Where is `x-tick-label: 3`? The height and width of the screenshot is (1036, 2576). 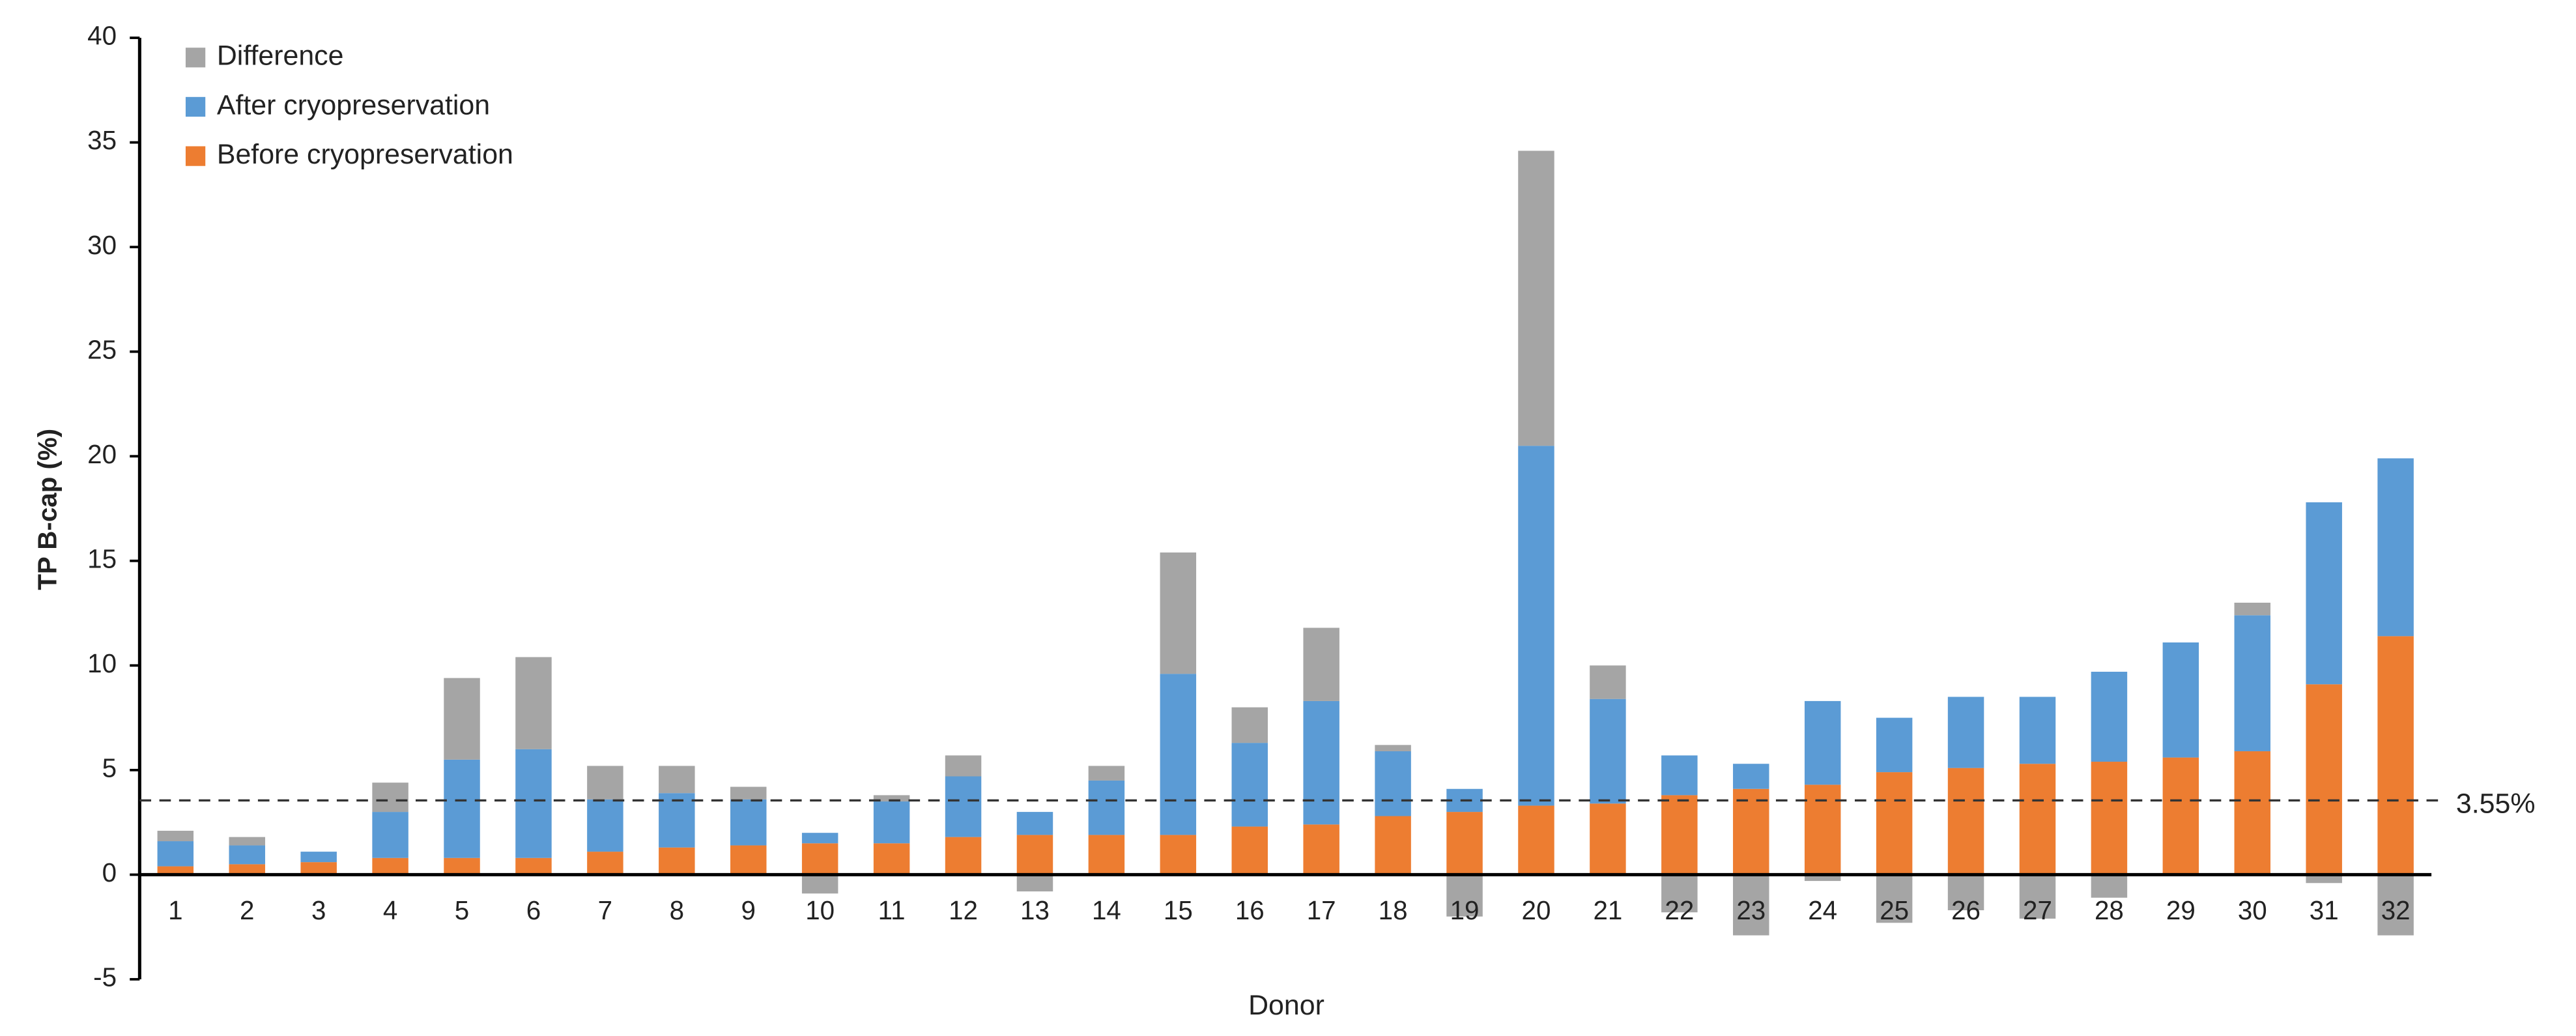
x-tick-label: 3 is located at coordinates (318, 910).